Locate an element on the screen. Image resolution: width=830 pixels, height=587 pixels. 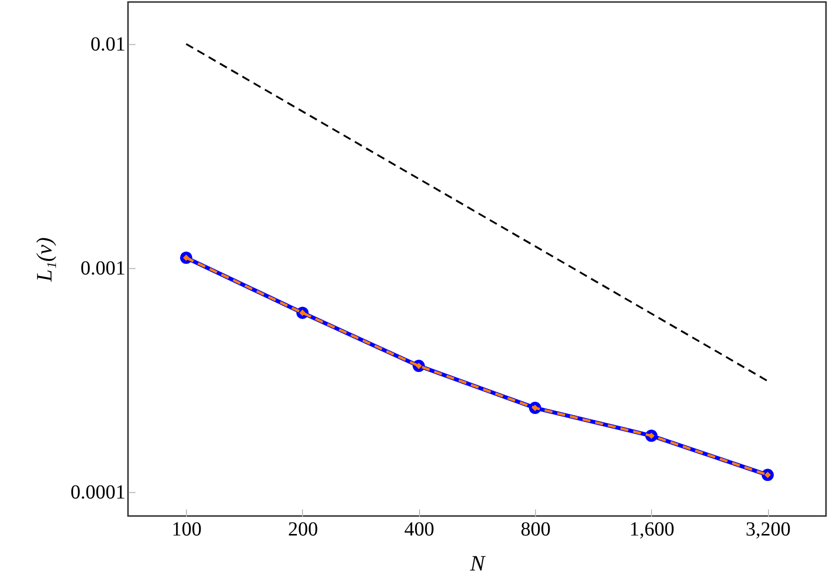
y-tick-label: 0.001 is located at coordinates (103, 268).